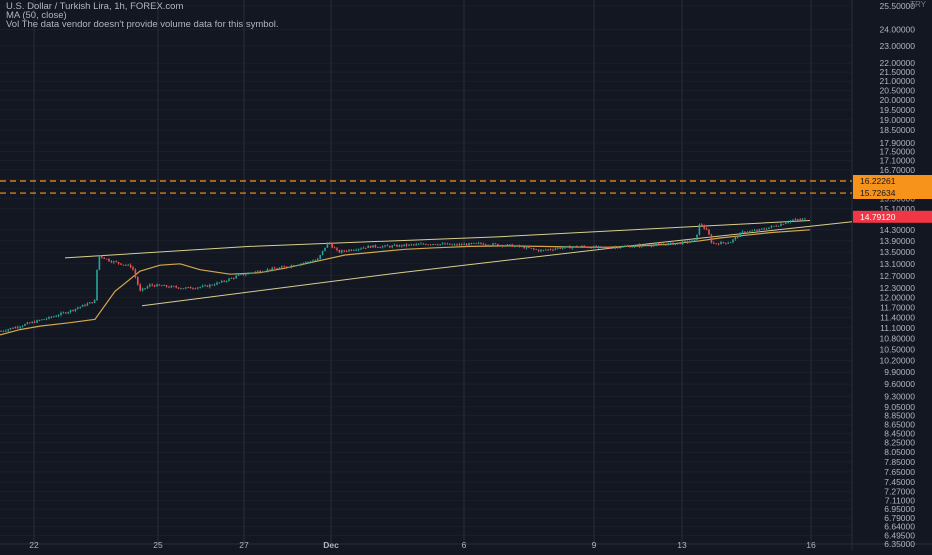  Describe the element at coordinates (899, 527) in the screenshot. I see `y-tick-label: 6.64000` at that location.